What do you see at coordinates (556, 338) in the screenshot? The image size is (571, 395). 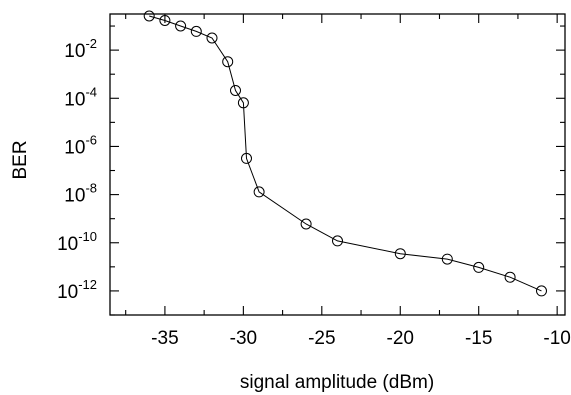 I see `x-tick-label: -10` at bounding box center [556, 338].